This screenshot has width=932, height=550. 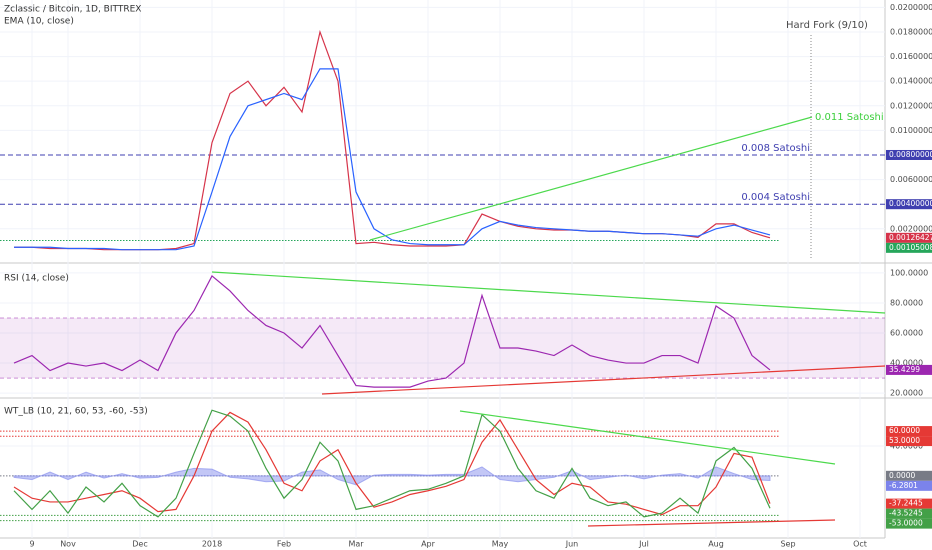 What do you see at coordinates (906, 302) in the screenshot?
I see `y-tick-label: 80.0000` at bounding box center [906, 302].